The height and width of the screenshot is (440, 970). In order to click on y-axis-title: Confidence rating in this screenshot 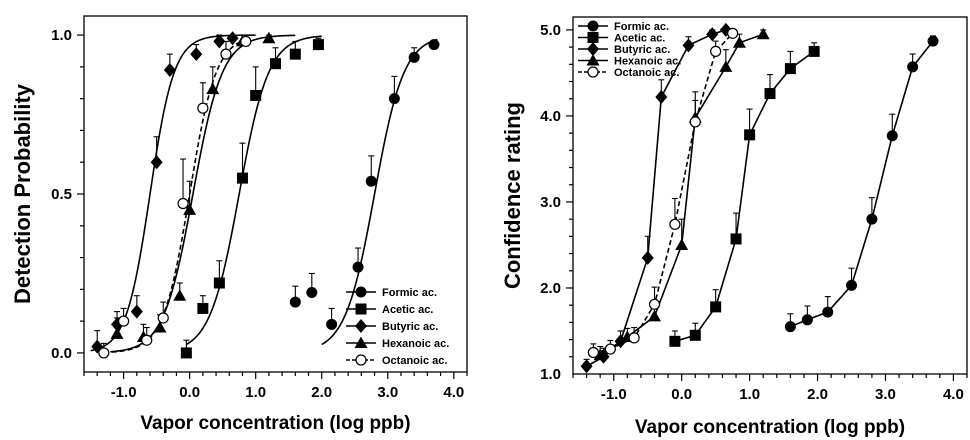, I will do `click(512, 195)`.